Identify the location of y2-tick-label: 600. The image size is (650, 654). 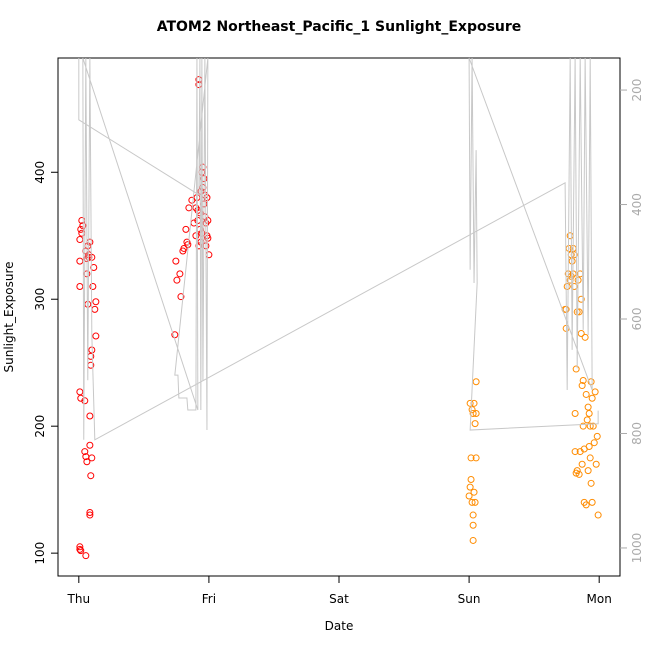
(637, 319).